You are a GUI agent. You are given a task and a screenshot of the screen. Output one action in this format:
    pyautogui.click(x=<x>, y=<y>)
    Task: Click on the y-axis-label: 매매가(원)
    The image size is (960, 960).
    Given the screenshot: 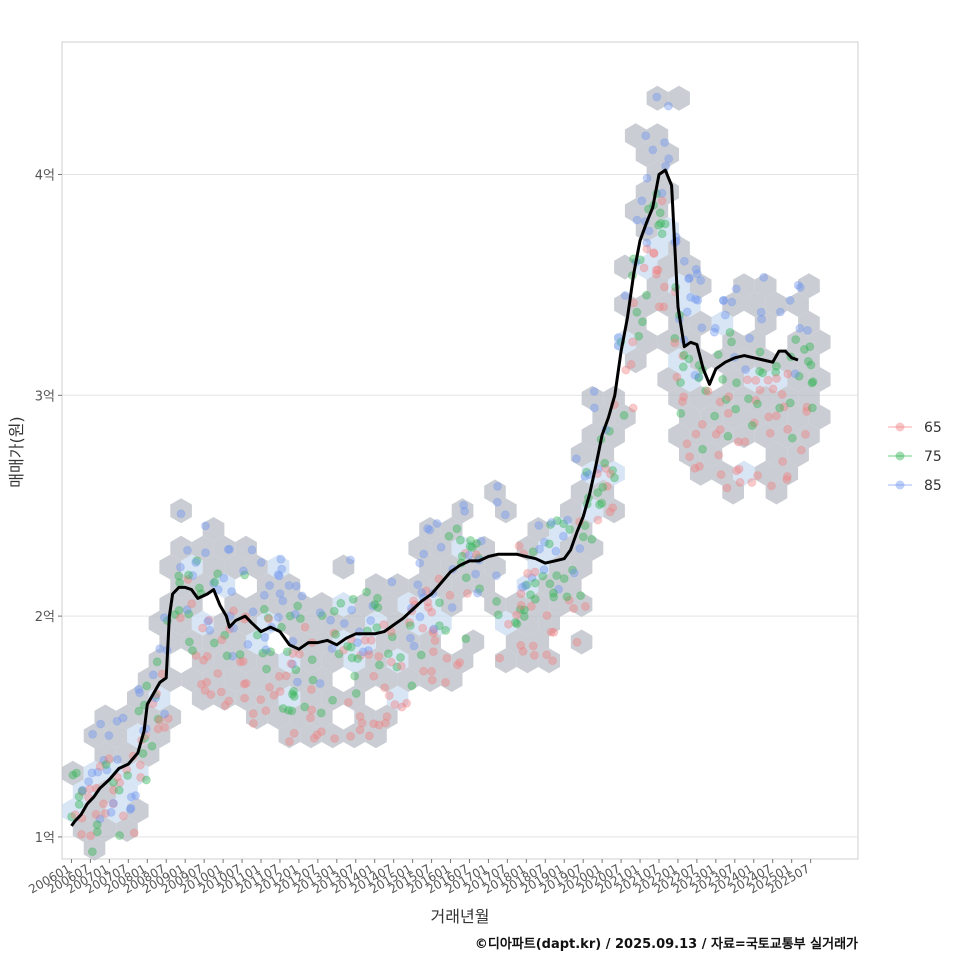 What is the action you would take?
    pyautogui.click(x=16, y=451)
    